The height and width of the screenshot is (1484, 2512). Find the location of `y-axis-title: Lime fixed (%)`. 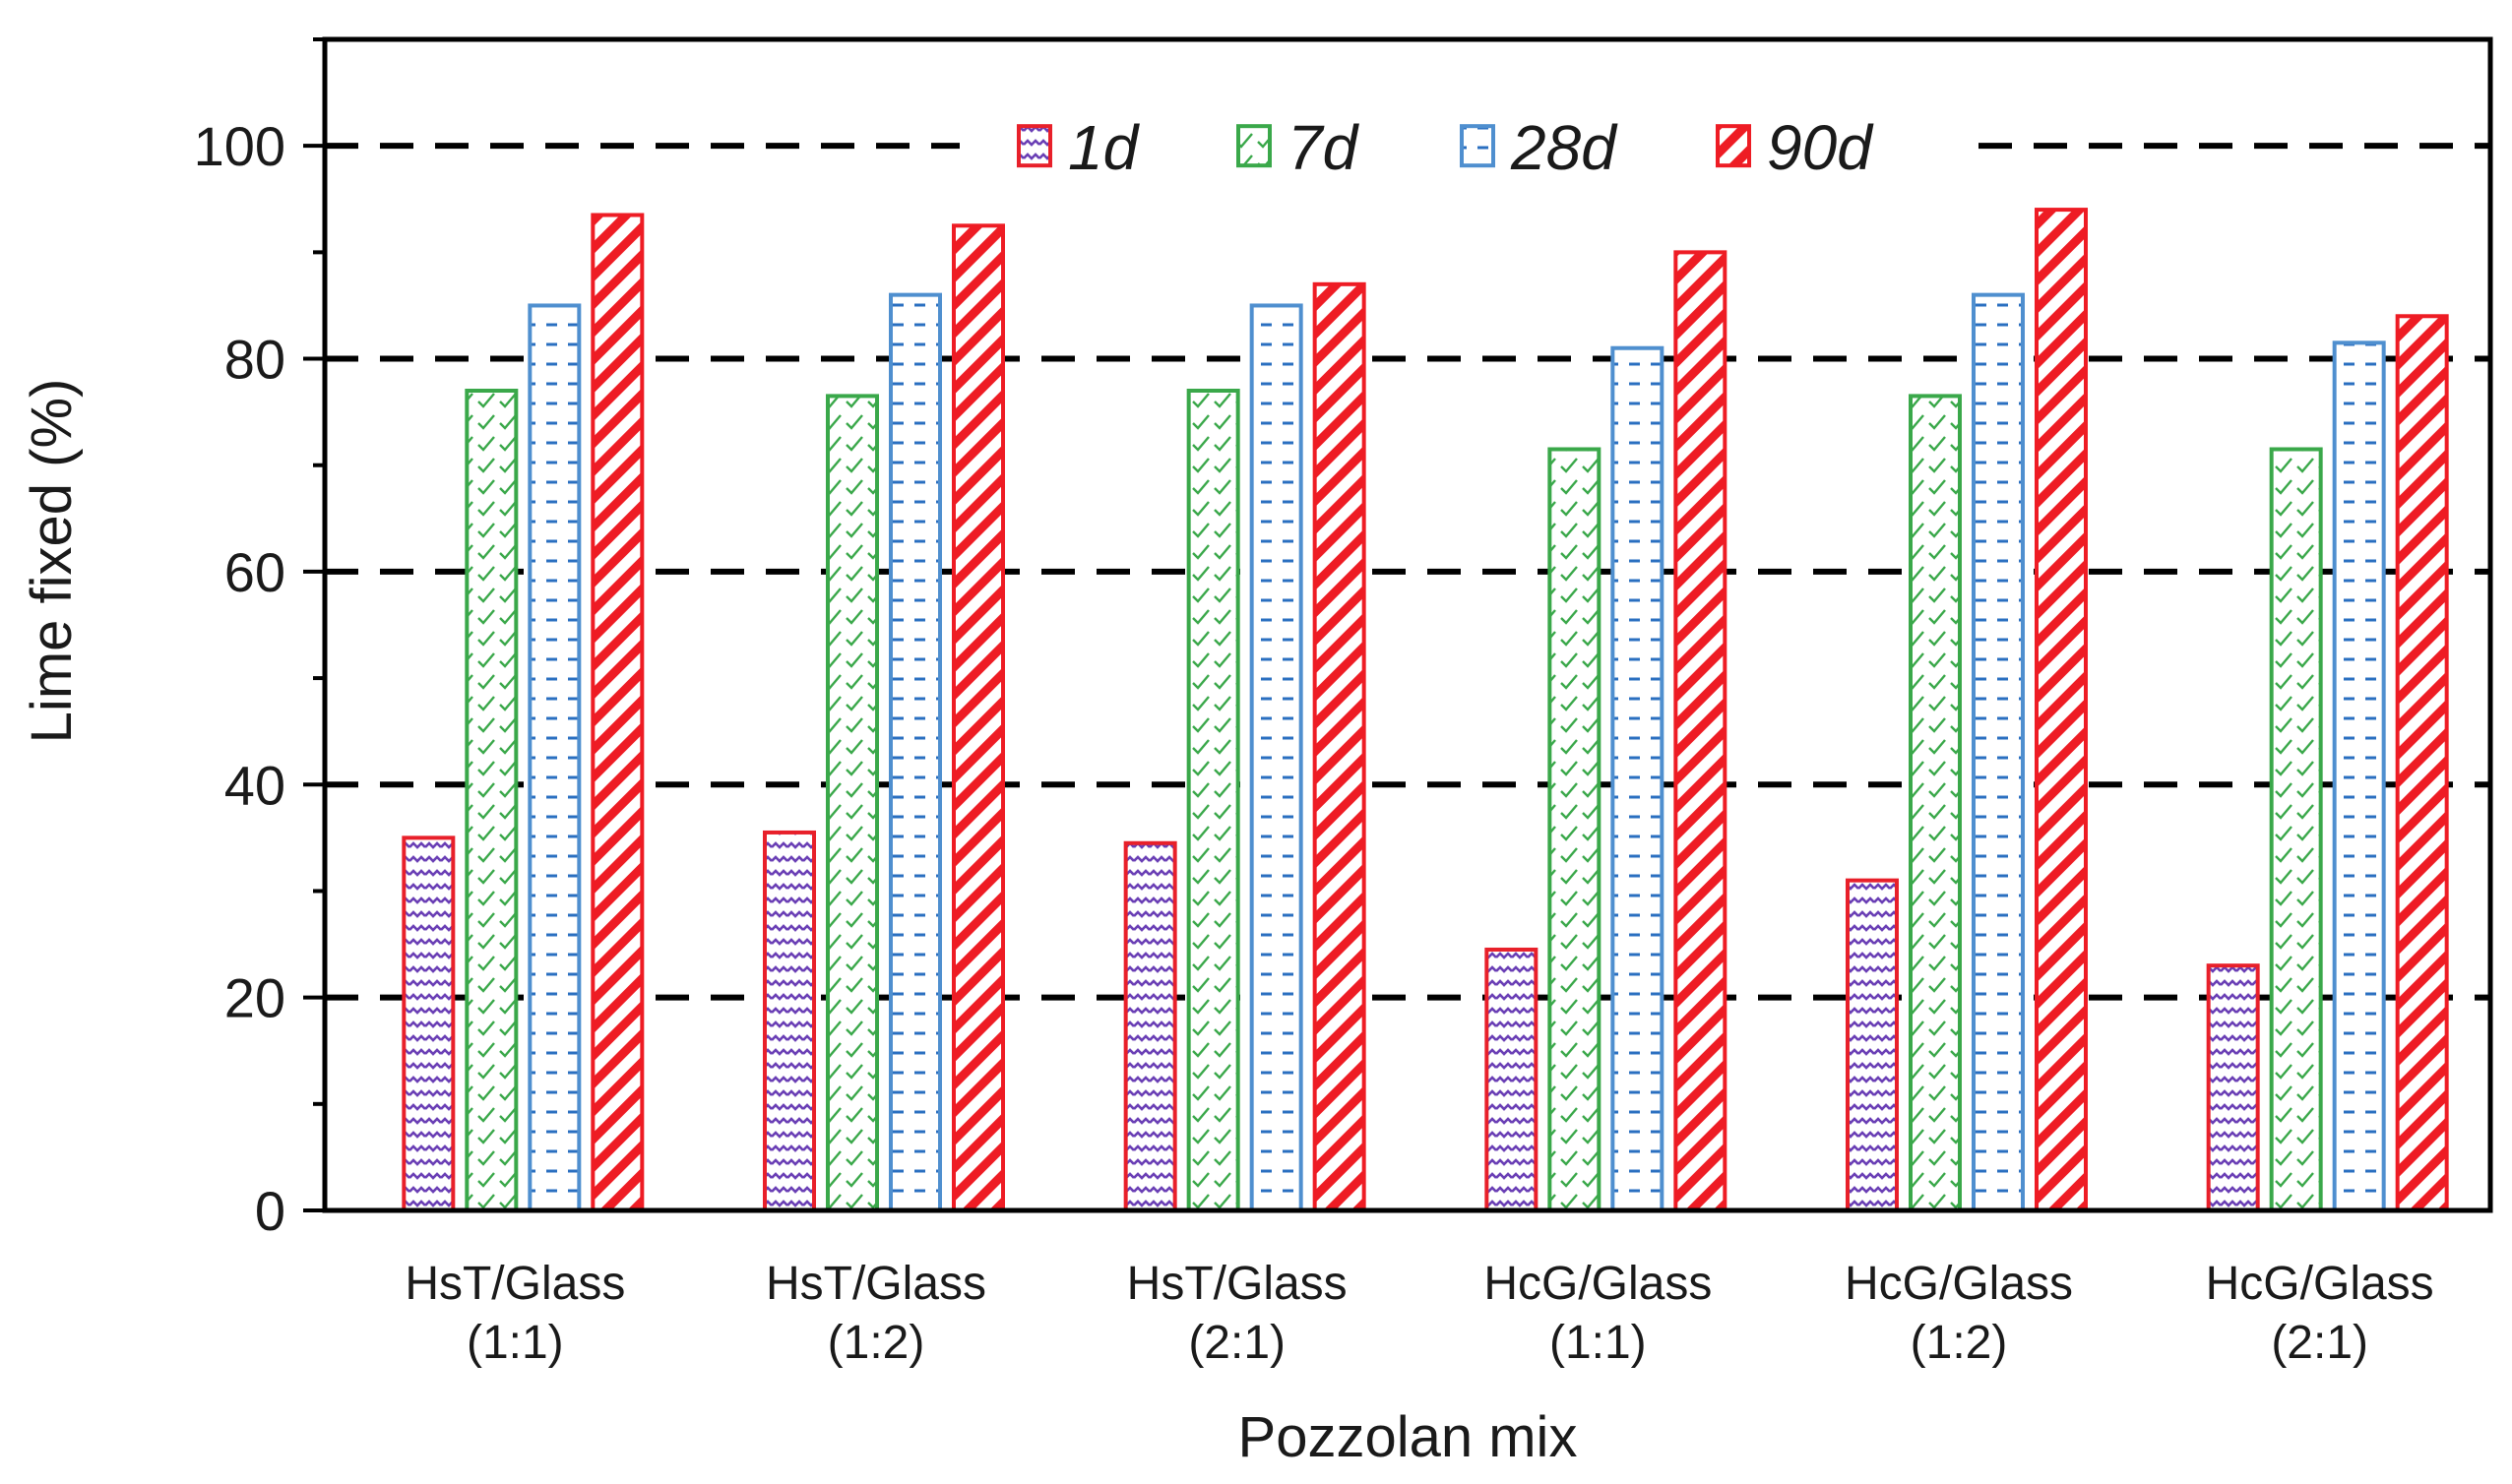

y-axis-title: Lime fixed (%) is located at coordinates (52, 562).